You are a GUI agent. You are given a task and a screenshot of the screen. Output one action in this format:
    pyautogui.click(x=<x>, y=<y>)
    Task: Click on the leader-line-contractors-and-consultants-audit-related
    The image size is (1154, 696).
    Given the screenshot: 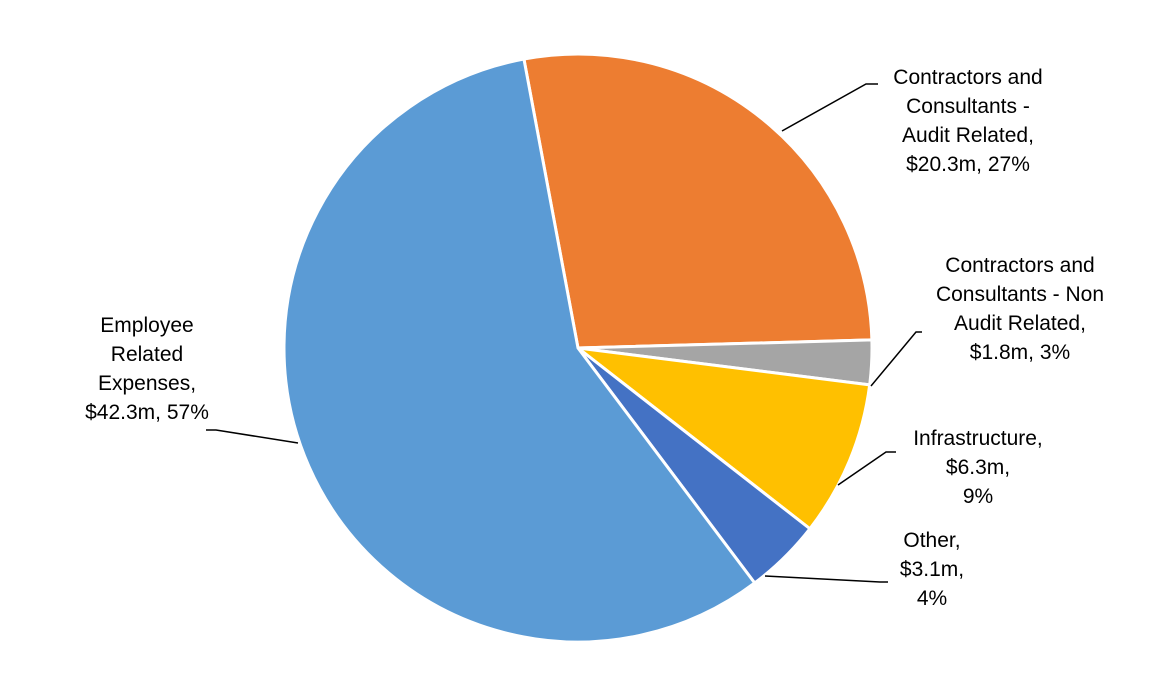 What is the action you would take?
    pyautogui.click(x=829, y=107)
    